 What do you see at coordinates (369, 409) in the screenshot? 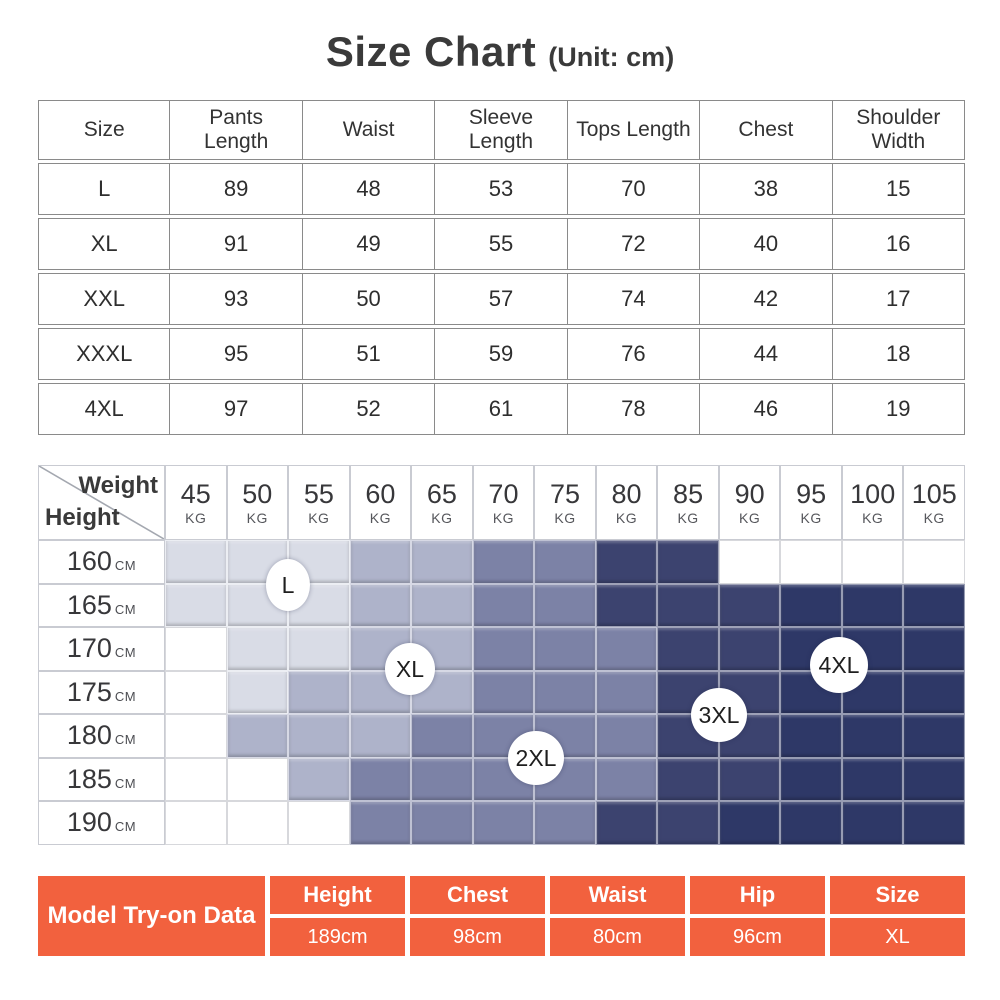
I see `size-table-value-cell: 52` at bounding box center [369, 409].